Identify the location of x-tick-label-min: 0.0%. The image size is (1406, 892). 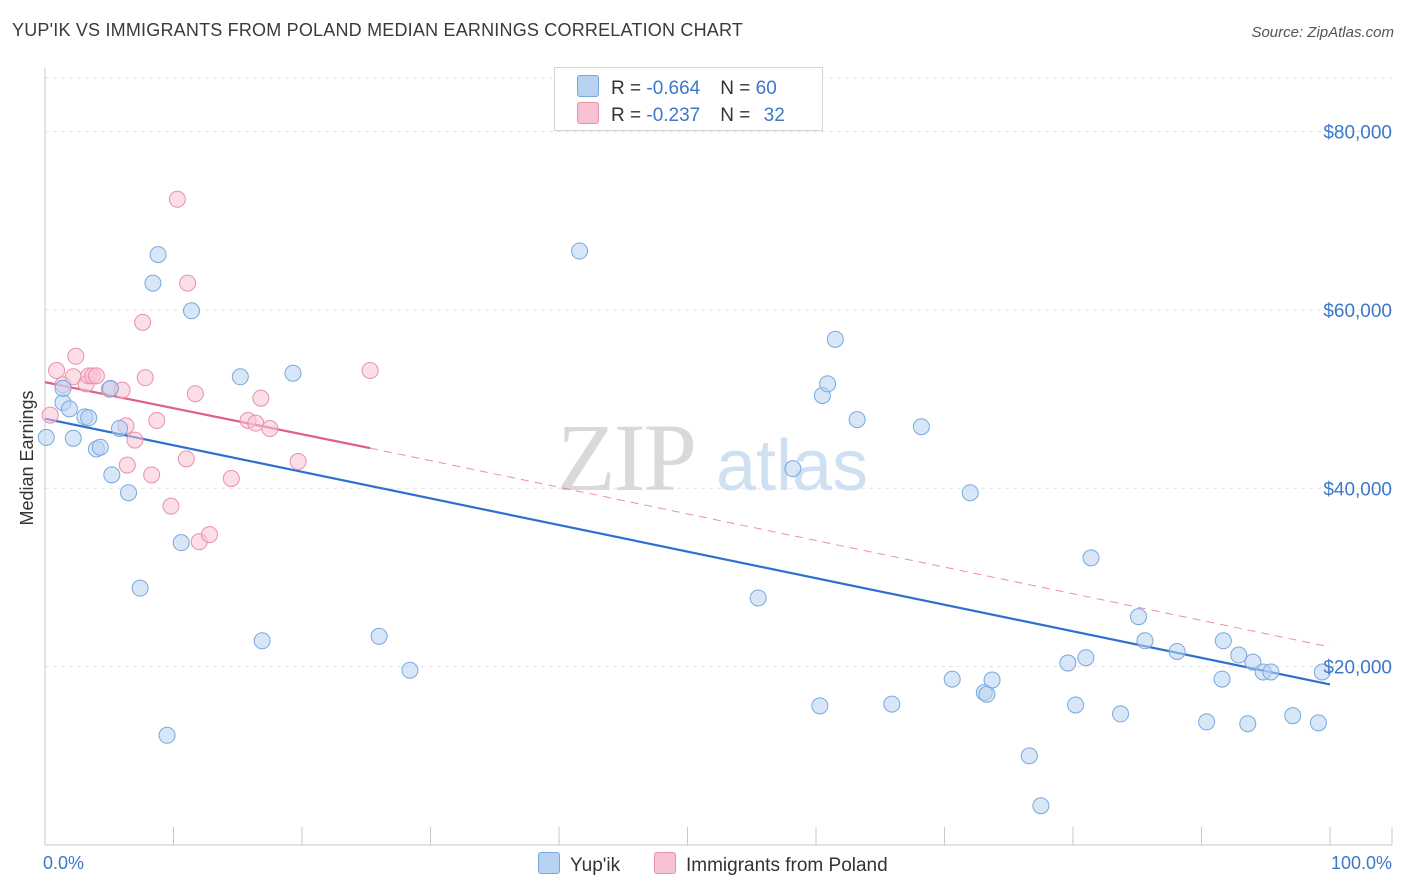
(63, 863).